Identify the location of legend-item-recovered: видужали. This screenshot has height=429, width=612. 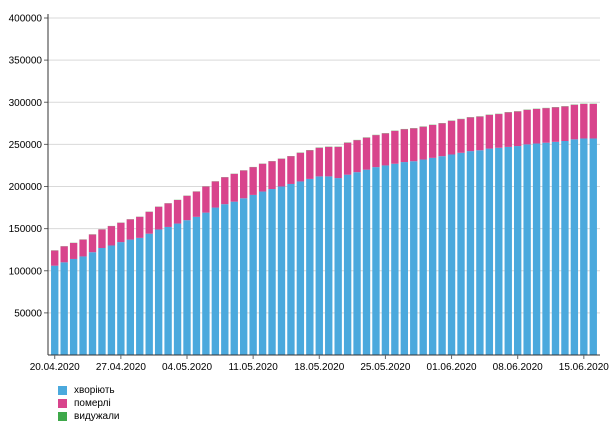
(89, 416).